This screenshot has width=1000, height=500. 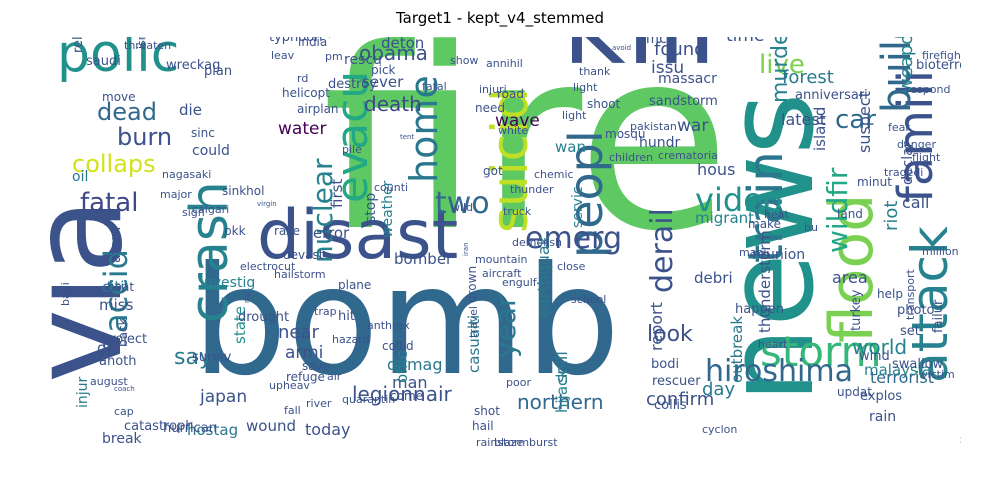 What do you see at coordinates (665, 364) in the screenshot?
I see `word-bodi: bodi` at bounding box center [665, 364].